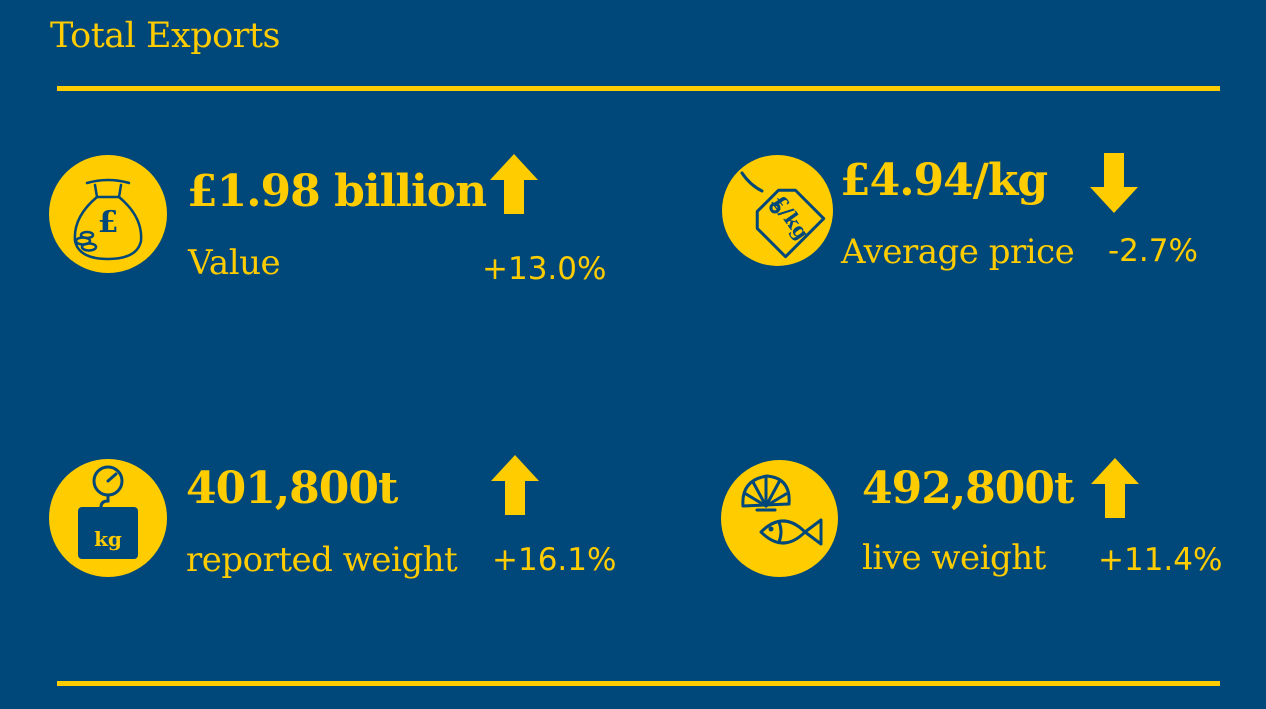 The height and width of the screenshot is (709, 1266). Describe the element at coordinates (108, 539) in the screenshot. I see `svg-text: kg` at that location.